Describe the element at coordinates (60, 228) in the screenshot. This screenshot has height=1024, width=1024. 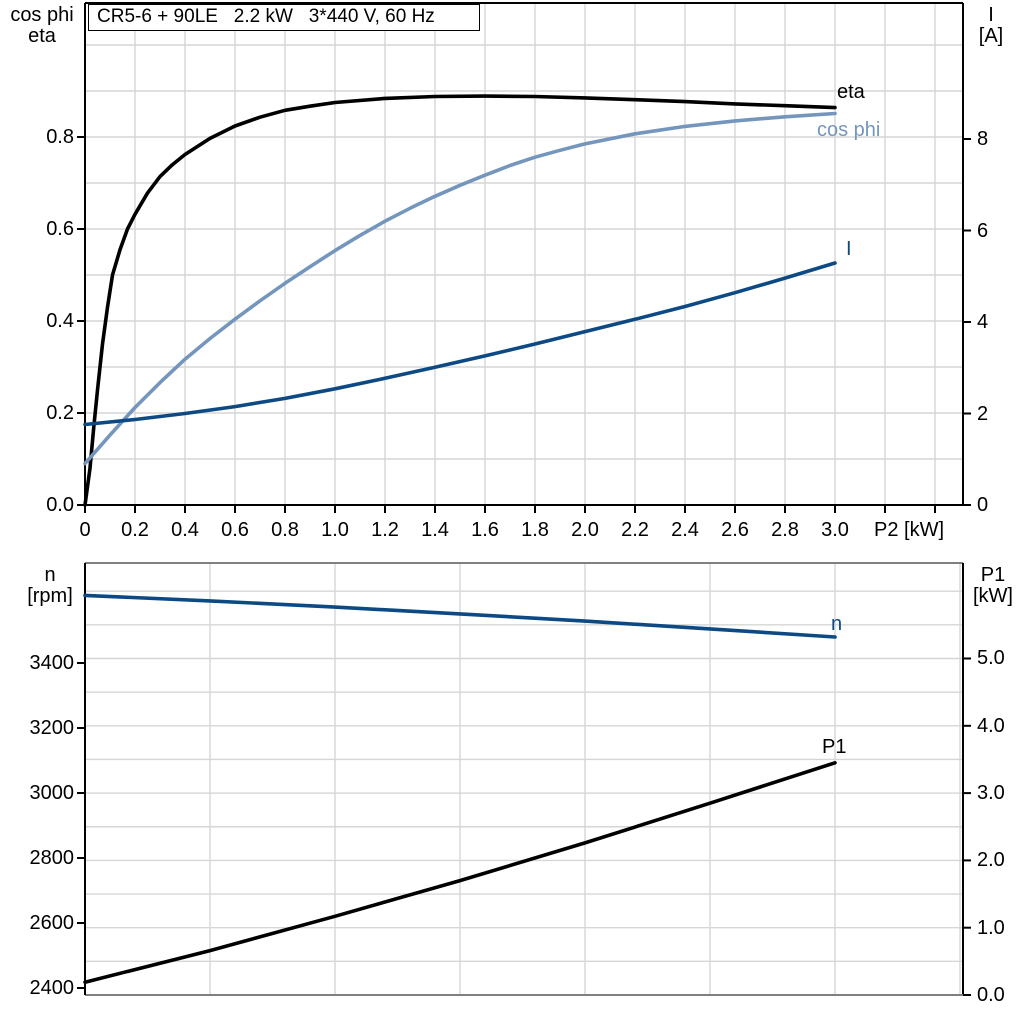
I see `top-chart-left-tick-label: 0.6` at that location.